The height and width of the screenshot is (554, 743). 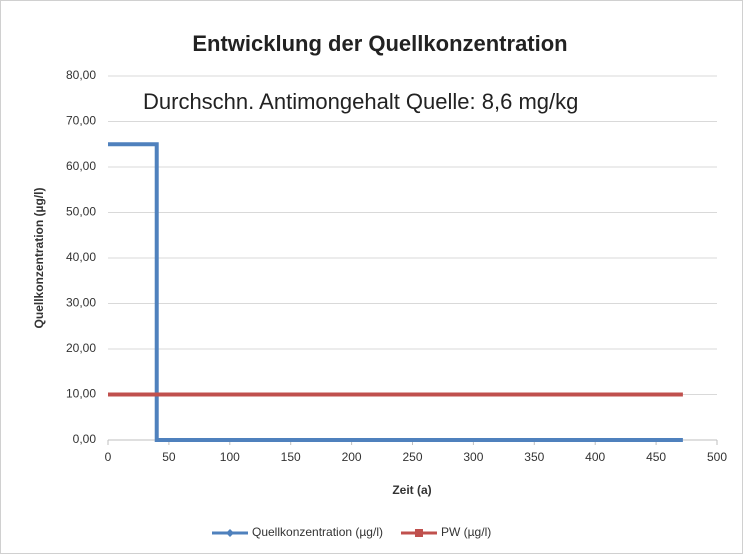 What do you see at coordinates (81, 348) in the screenshot?
I see `y-tick-label: 20,00` at bounding box center [81, 348].